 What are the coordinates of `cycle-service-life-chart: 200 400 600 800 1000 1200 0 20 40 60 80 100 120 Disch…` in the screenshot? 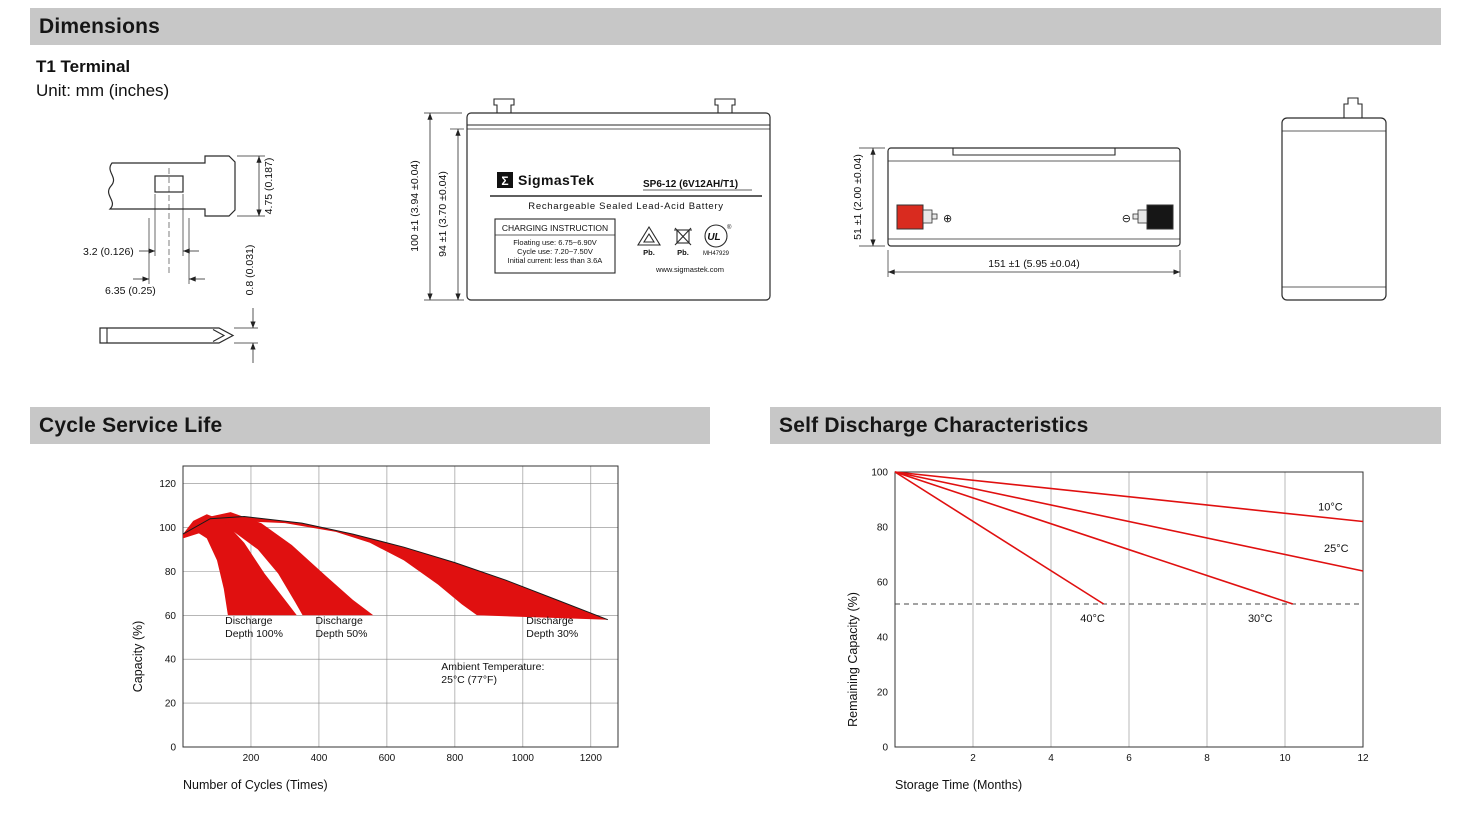 It's located at (375, 628).